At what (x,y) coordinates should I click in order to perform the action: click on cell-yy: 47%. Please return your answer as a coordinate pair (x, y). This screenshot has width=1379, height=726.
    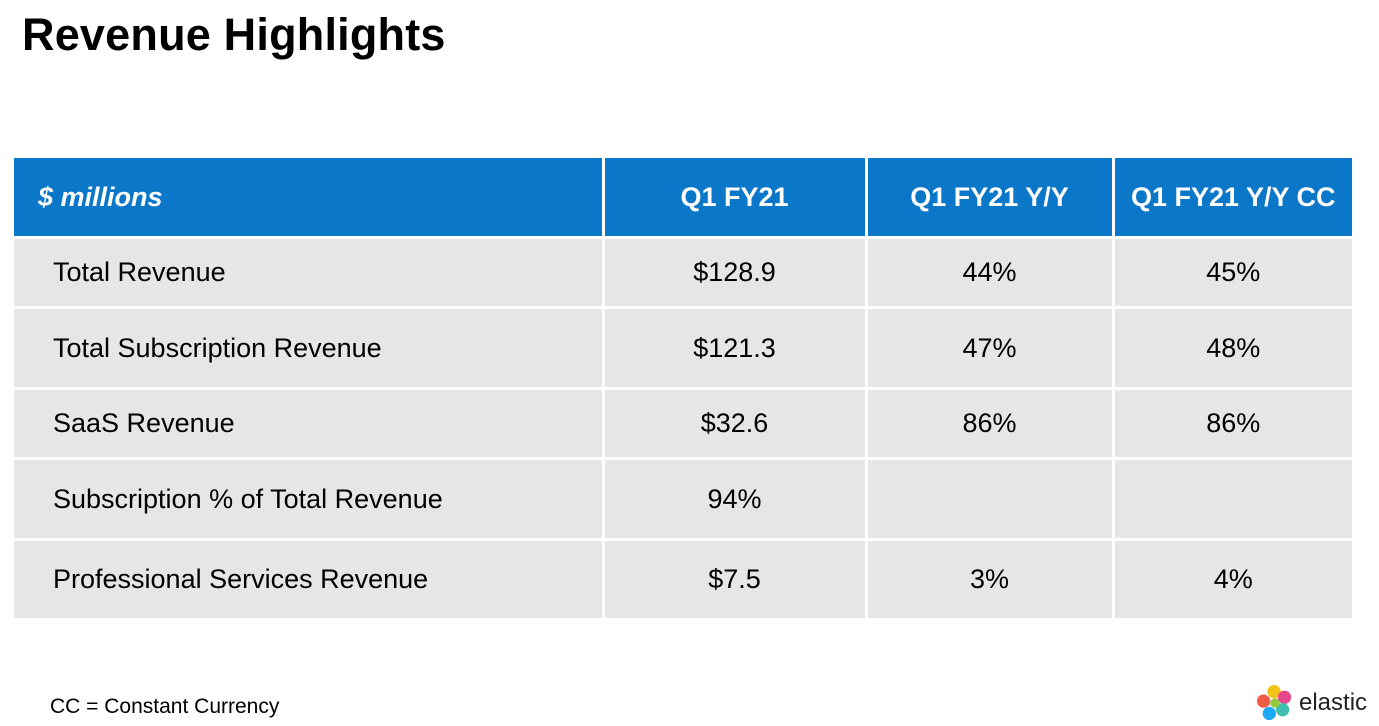
    Looking at the image, I should click on (990, 347).